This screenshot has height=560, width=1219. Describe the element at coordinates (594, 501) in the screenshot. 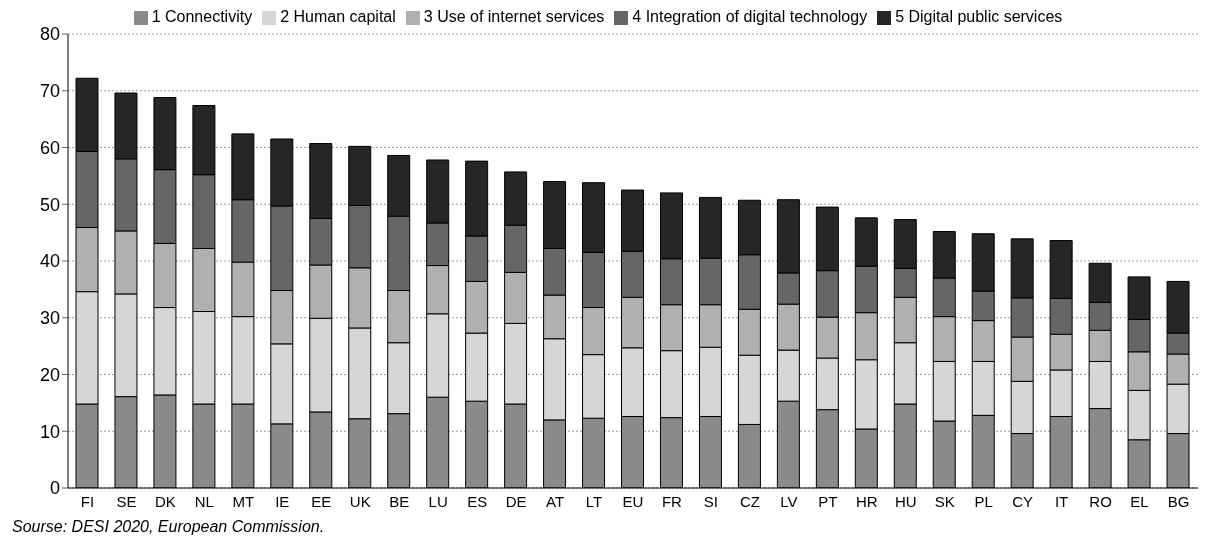

I see `x-tick-label: LT` at that location.